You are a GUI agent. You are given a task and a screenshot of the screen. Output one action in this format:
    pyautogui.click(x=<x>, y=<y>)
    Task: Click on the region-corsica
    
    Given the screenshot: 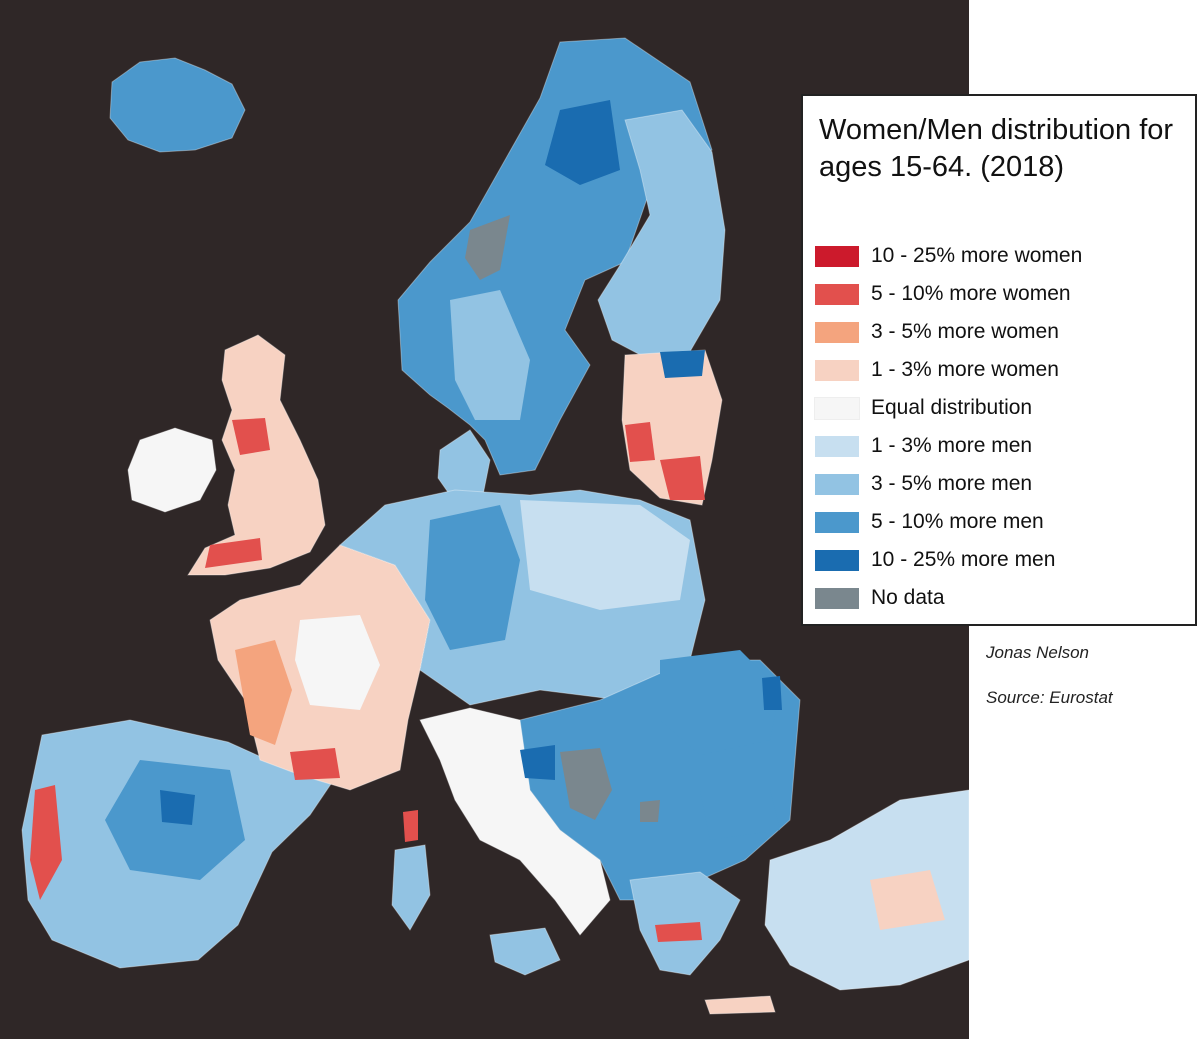 What is the action you would take?
    pyautogui.click(x=410, y=826)
    